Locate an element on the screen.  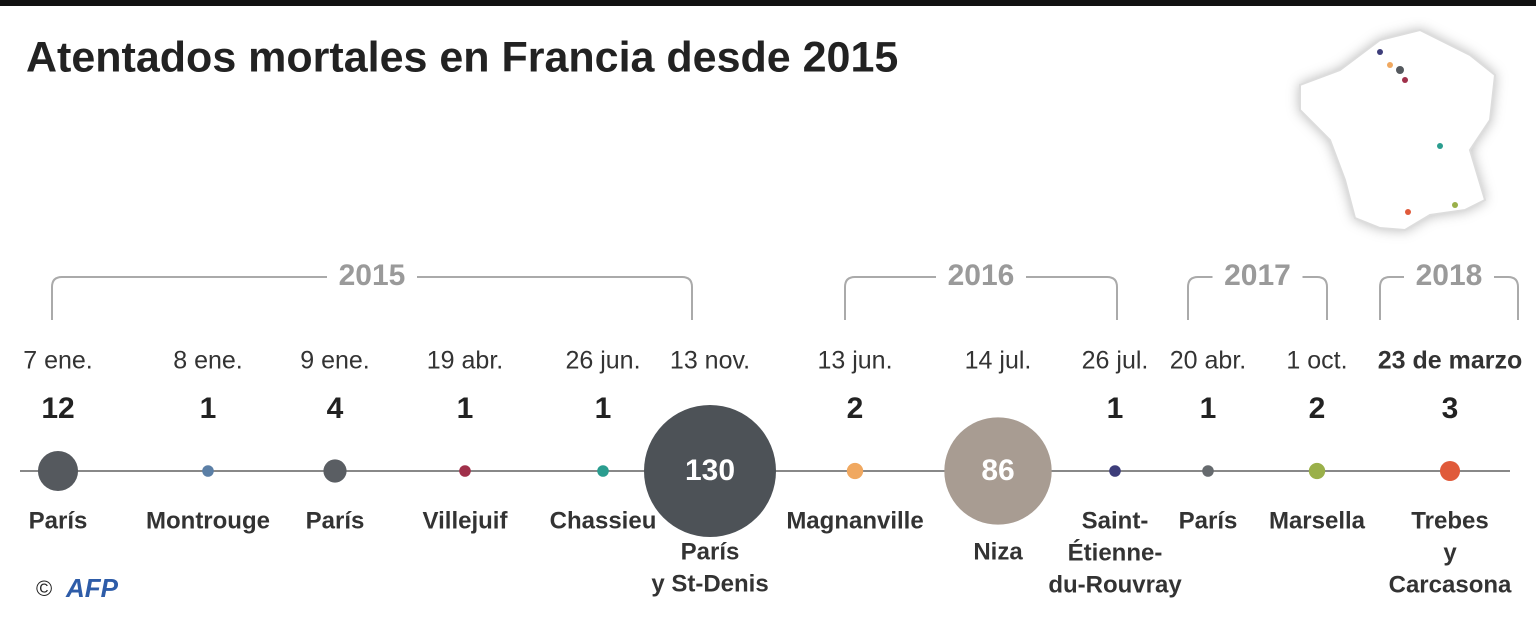
event-date: 1 oct. is located at coordinates (1316, 361).